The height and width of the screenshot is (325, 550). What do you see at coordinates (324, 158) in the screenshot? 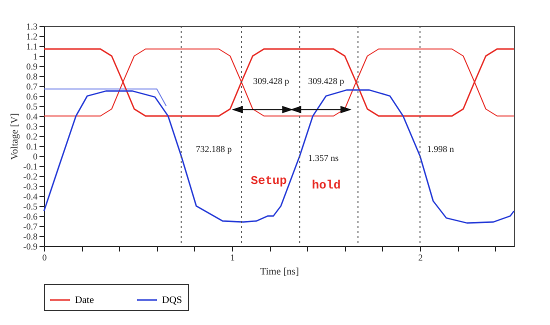
I see `annotation: 1.357 ns` at bounding box center [324, 158].